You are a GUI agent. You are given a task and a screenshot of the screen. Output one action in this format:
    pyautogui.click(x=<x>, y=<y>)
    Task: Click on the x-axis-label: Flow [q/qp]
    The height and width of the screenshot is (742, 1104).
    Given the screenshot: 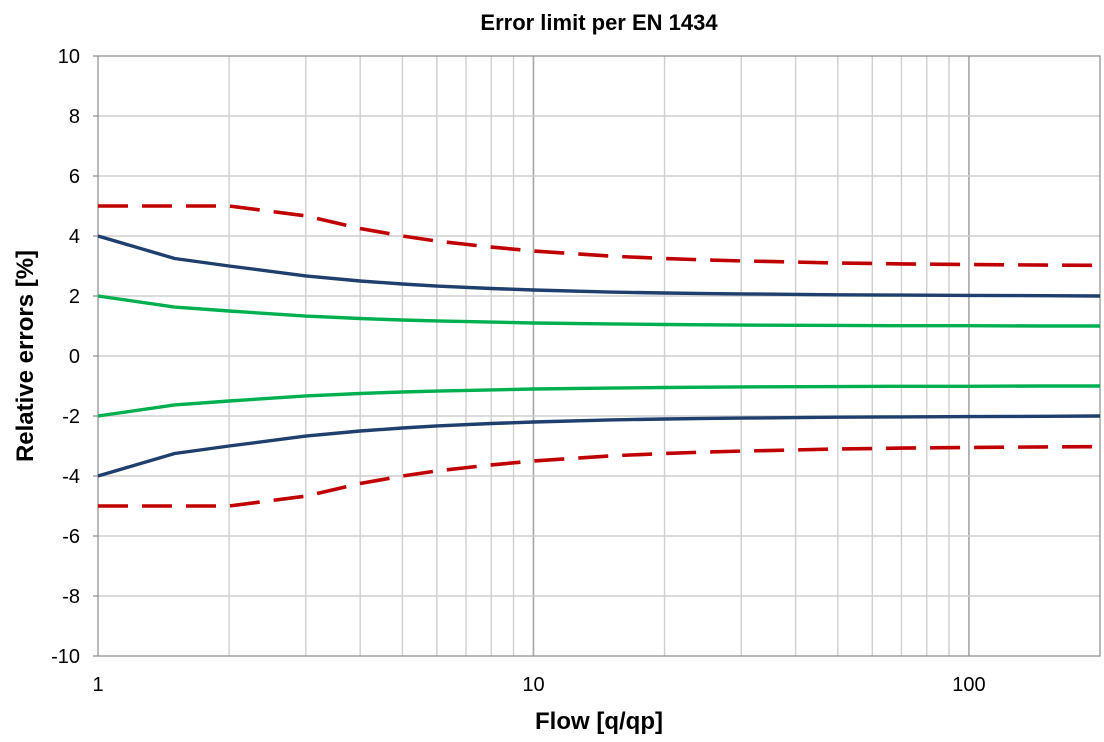 What is the action you would take?
    pyautogui.click(x=599, y=721)
    